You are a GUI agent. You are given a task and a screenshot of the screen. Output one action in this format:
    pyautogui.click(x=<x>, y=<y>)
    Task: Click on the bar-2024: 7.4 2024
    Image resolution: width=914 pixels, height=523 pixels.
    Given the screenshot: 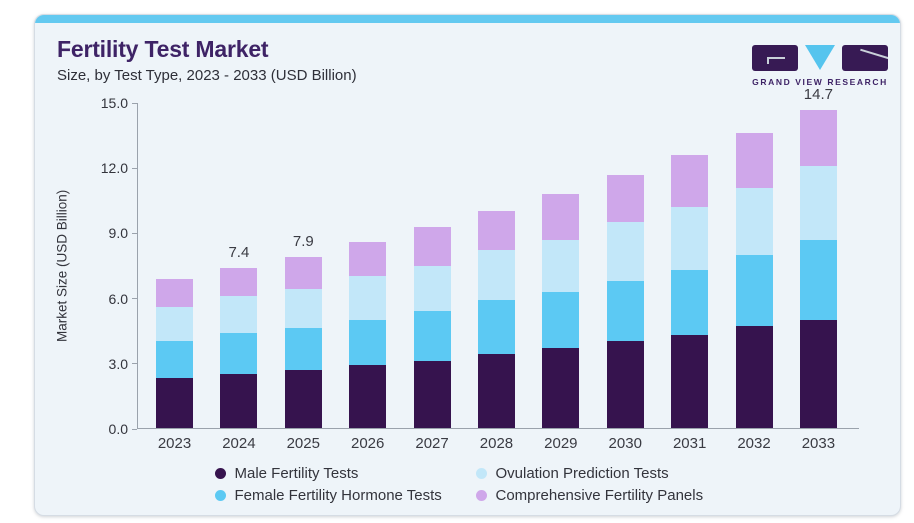 What is the action you would take?
    pyautogui.click(x=239, y=277)
    